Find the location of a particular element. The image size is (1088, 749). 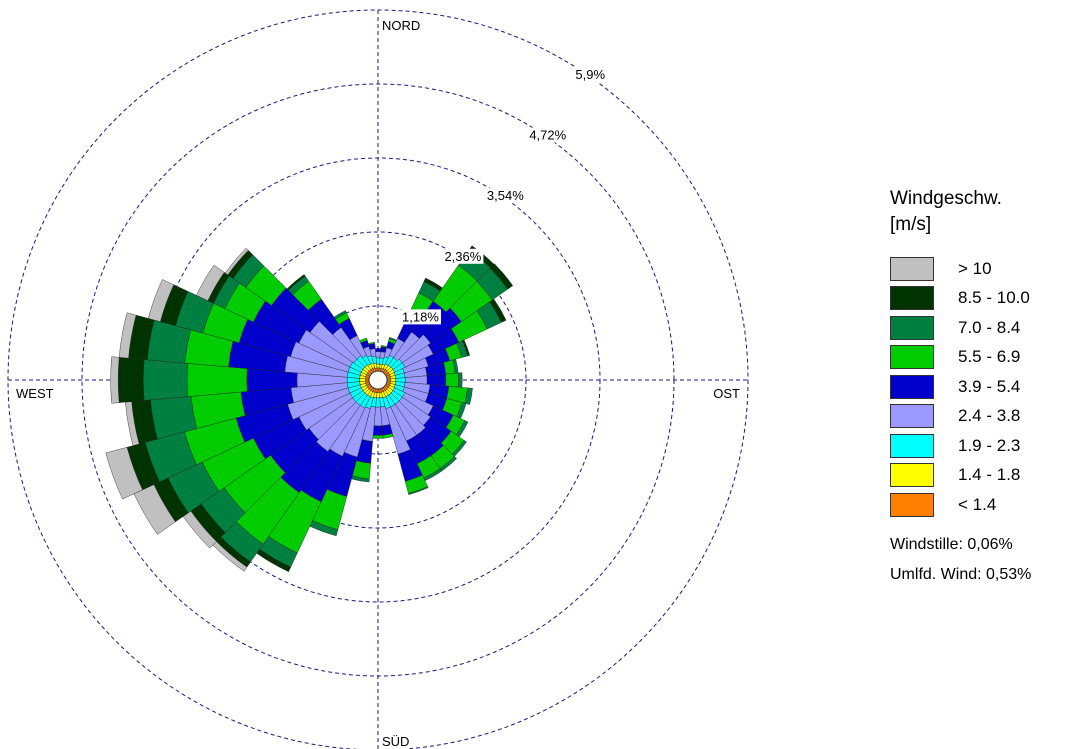

legend-item: < 1.4 is located at coordinates (988, 505).